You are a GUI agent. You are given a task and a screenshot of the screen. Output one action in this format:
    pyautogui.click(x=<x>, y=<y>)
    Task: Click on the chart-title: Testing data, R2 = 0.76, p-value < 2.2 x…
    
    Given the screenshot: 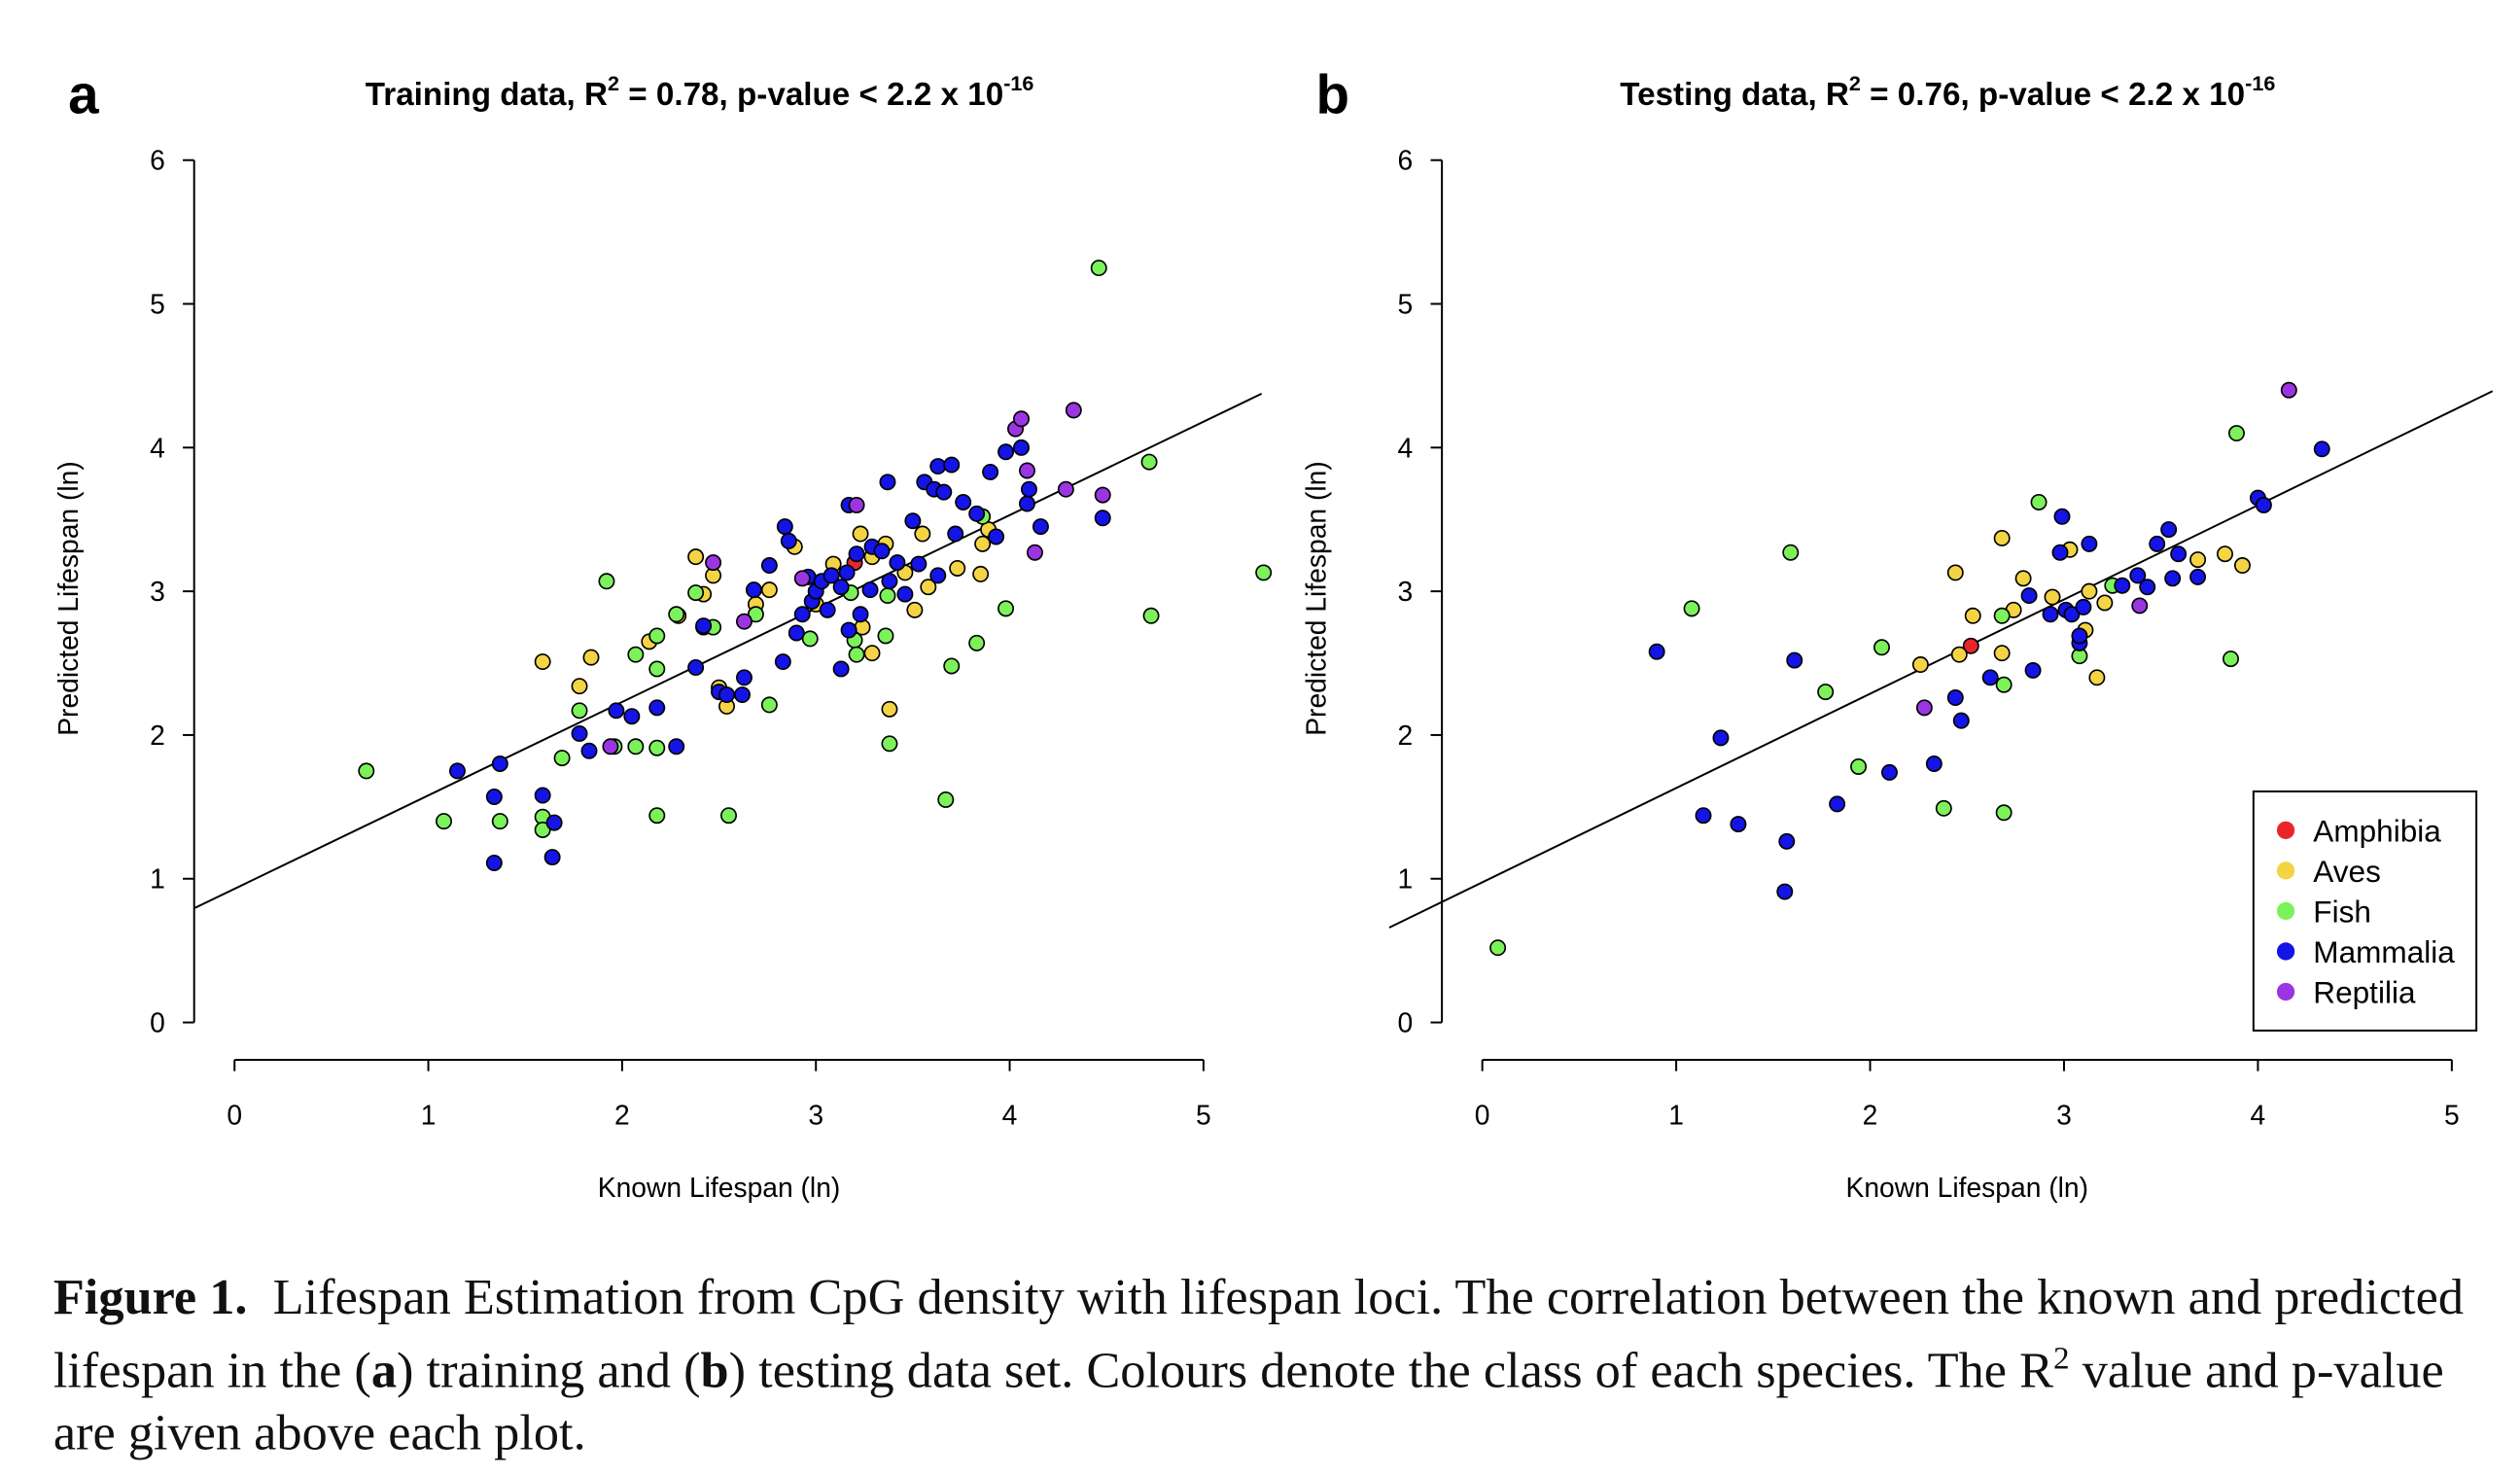 What is the action you would take?
    pyautogui.click(x=1947, y=92)
    